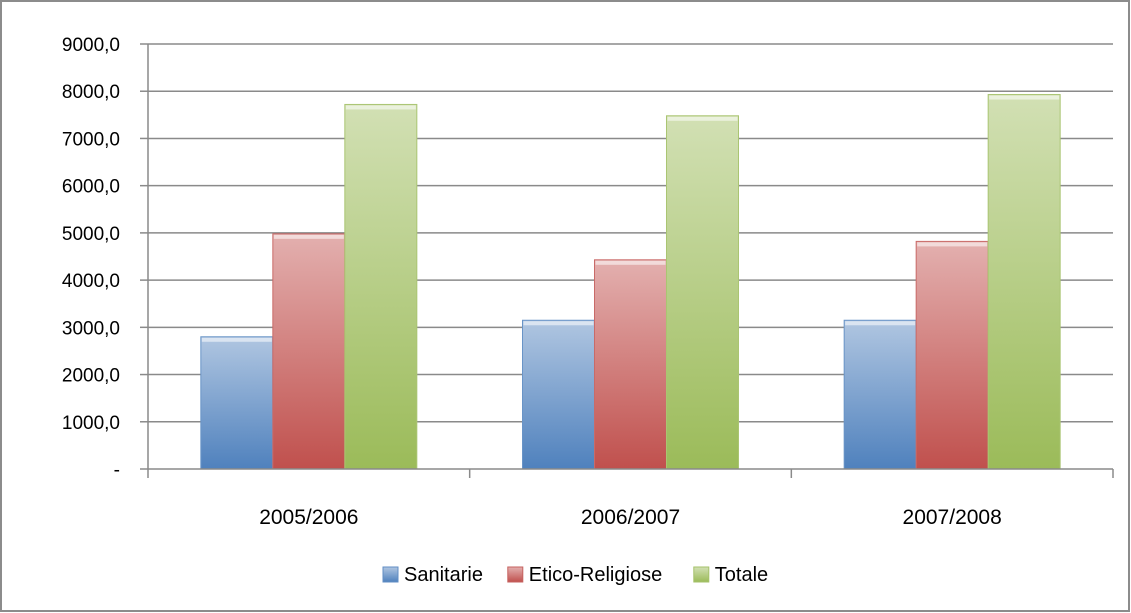  I want to click on x-tick-label: 2006/2007, so click(630, 517).